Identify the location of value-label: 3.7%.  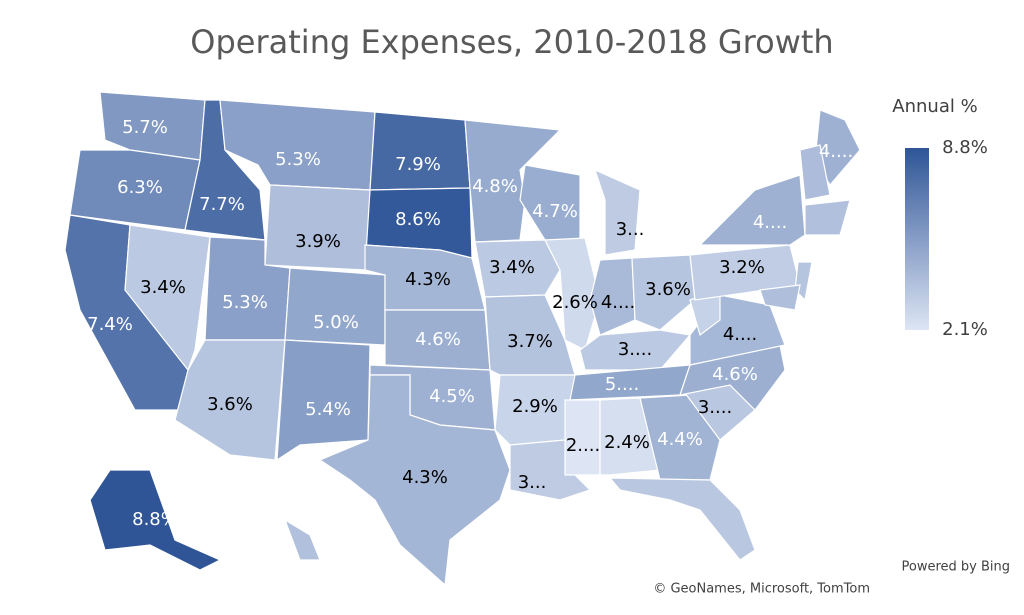
(530, 341).